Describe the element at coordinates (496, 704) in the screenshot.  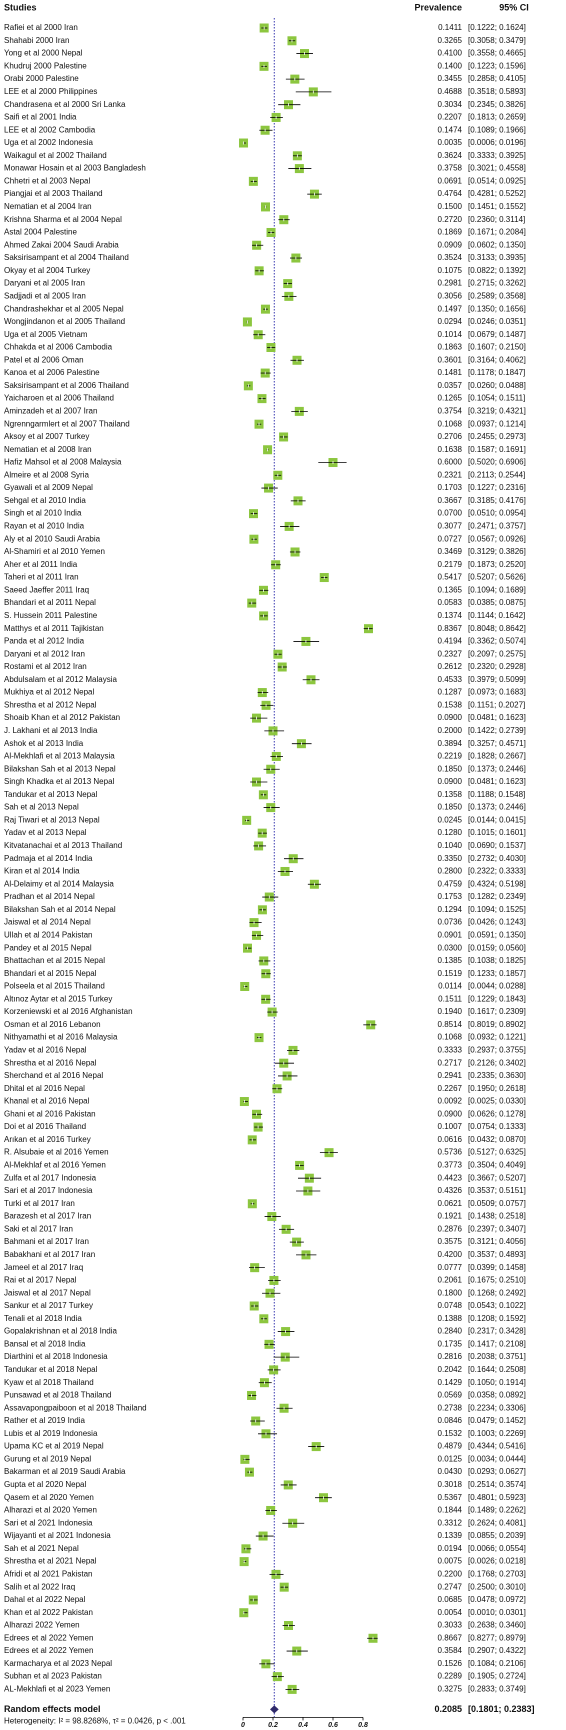
I see `ci-label: [0.1151; 0.2027]` at that location.